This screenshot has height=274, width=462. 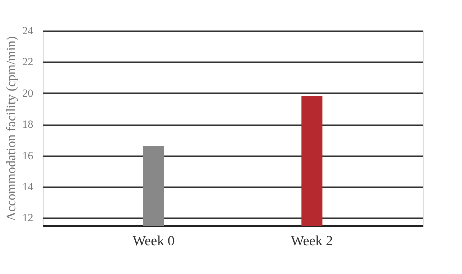 What do you see at coordinates (28, 62) in the screenshot?
I see `y-tick-label: 22` at bounding box center [28, 62].